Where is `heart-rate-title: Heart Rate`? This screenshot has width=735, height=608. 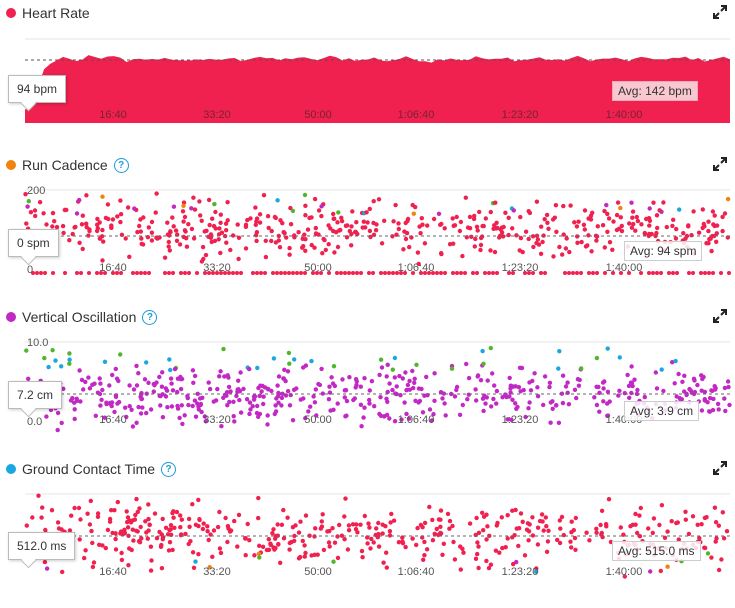
heart-rate-title: Heart Rate is located at coordinates (56, 13).